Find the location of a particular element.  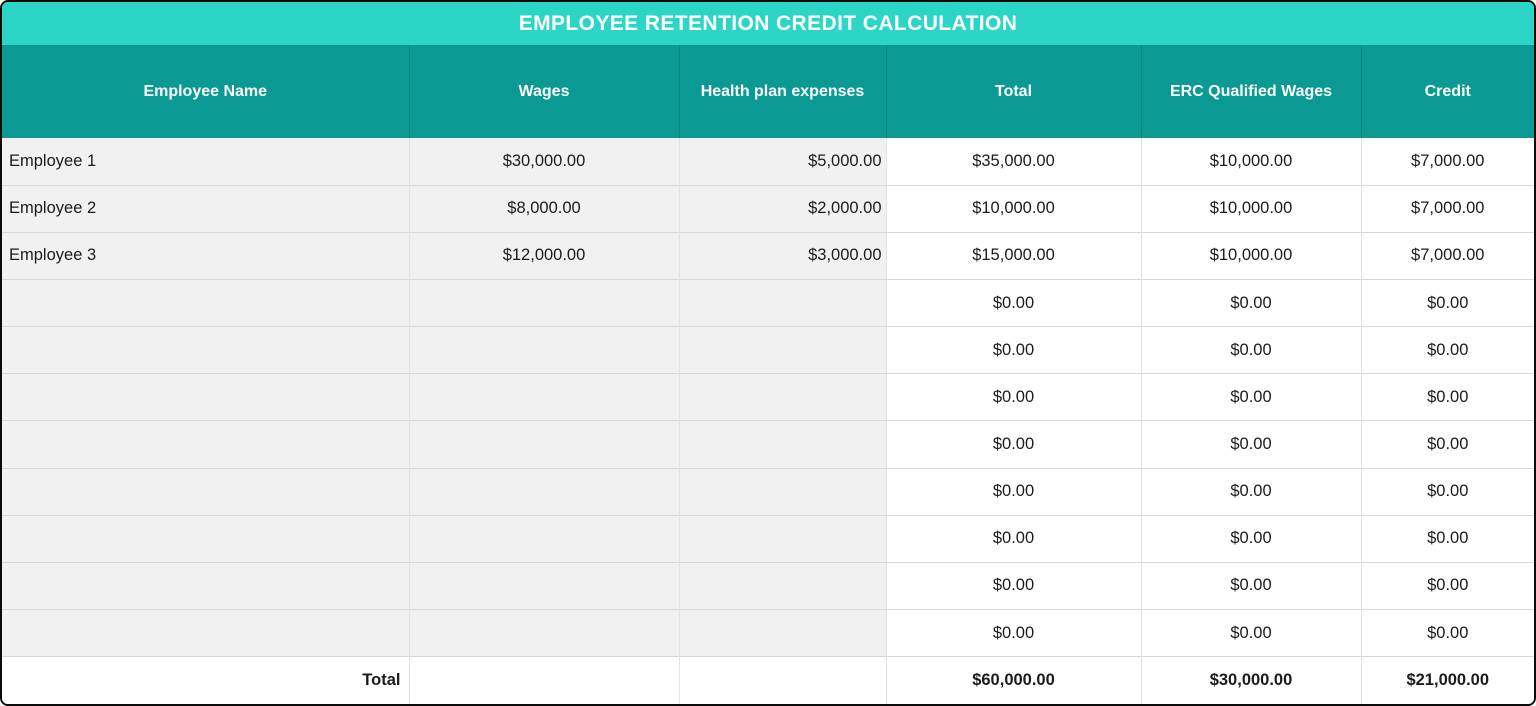

cell-health-plan-expenses-row7 is located at coordinates (782, 444).